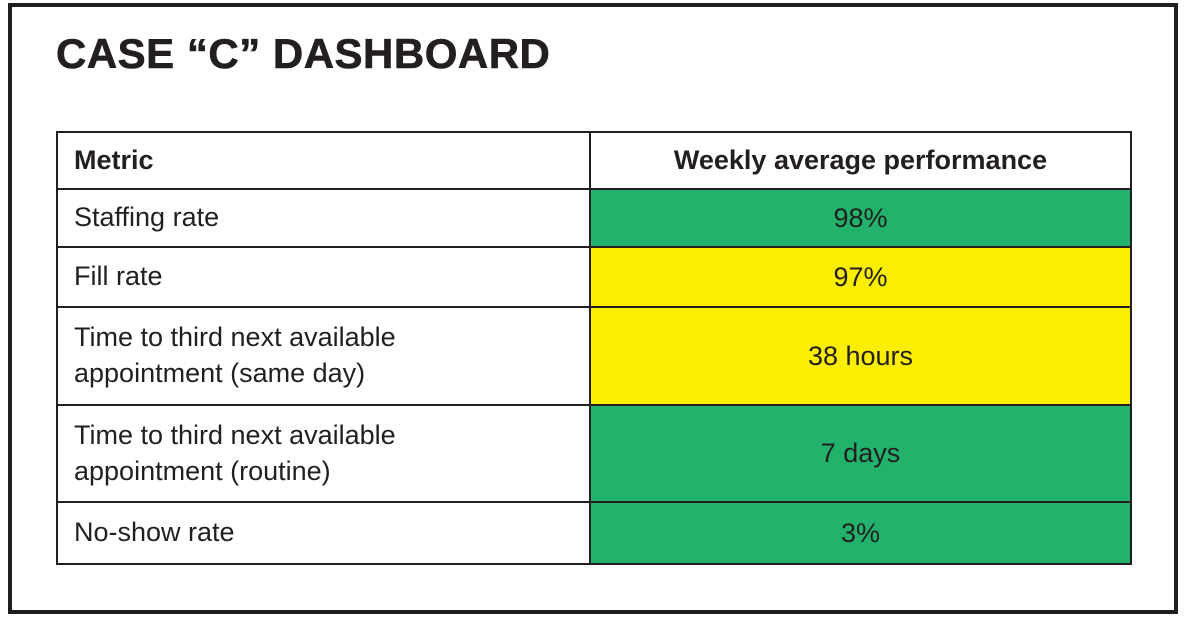  What do you see at coordinates (860, 533) in the screenshot?
I see `value-cell: 3%` at bounding box center [860, 533].